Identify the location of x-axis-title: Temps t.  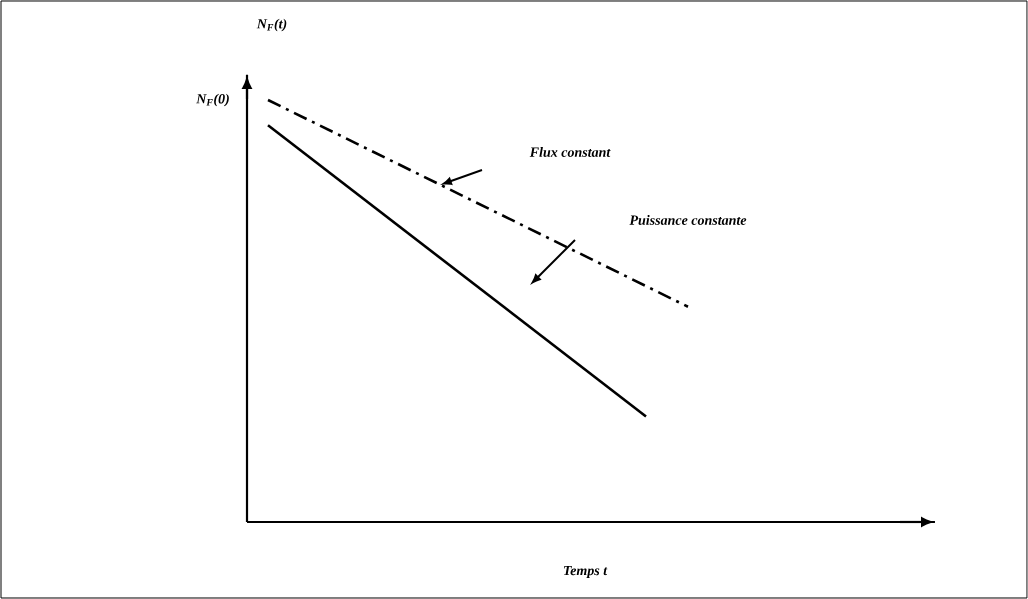
(585, 572).